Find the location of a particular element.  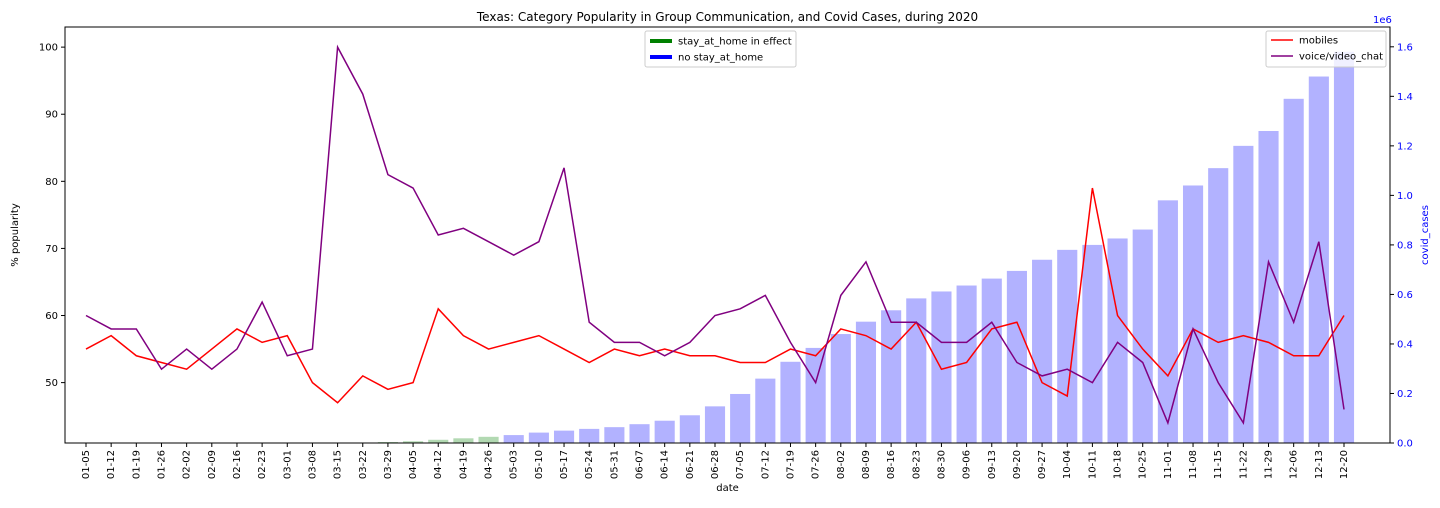

x-tick-label: 07-26 is located at coordinates (816, 464).